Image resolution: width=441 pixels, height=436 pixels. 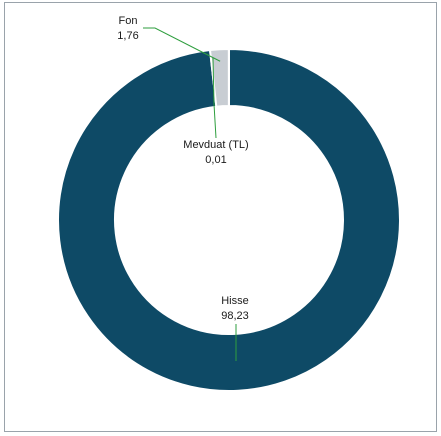 I want to click on label-hisse-value: 98,23, so click(x=235, y=316).